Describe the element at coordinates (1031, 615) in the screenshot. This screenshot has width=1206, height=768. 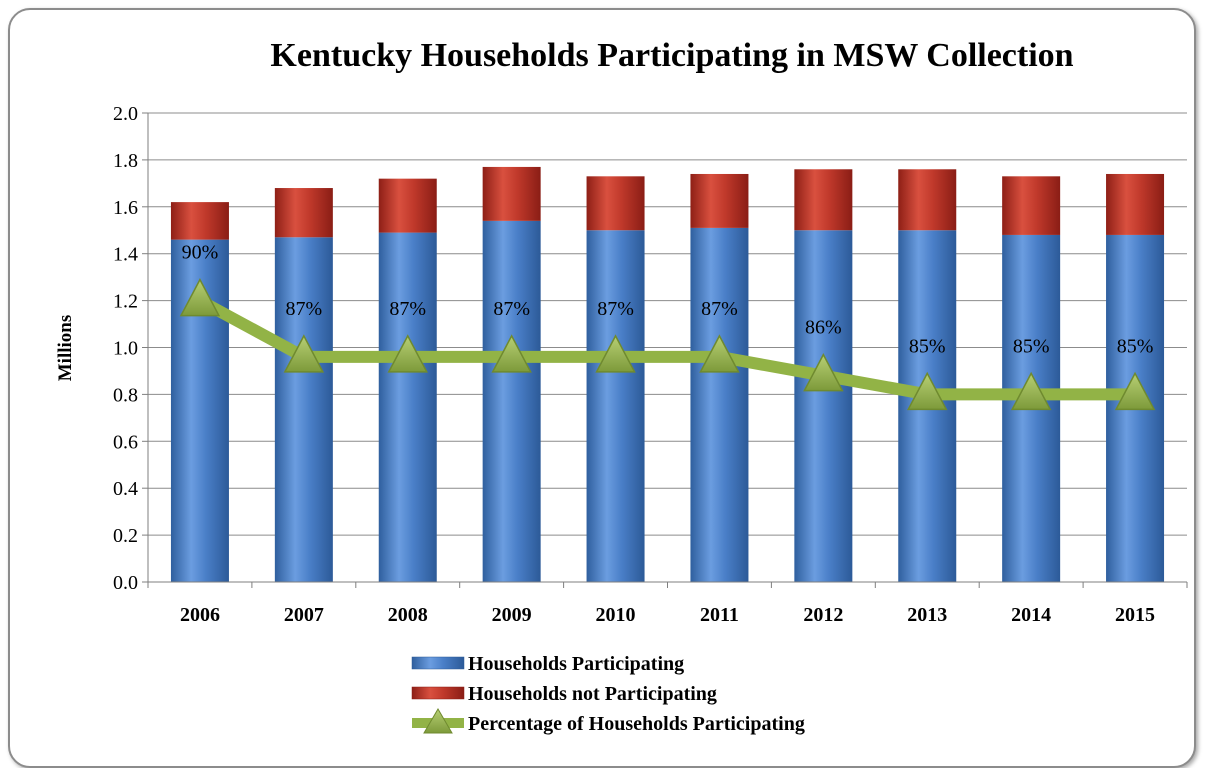
I see `x-tick-label: 2014` at that location.